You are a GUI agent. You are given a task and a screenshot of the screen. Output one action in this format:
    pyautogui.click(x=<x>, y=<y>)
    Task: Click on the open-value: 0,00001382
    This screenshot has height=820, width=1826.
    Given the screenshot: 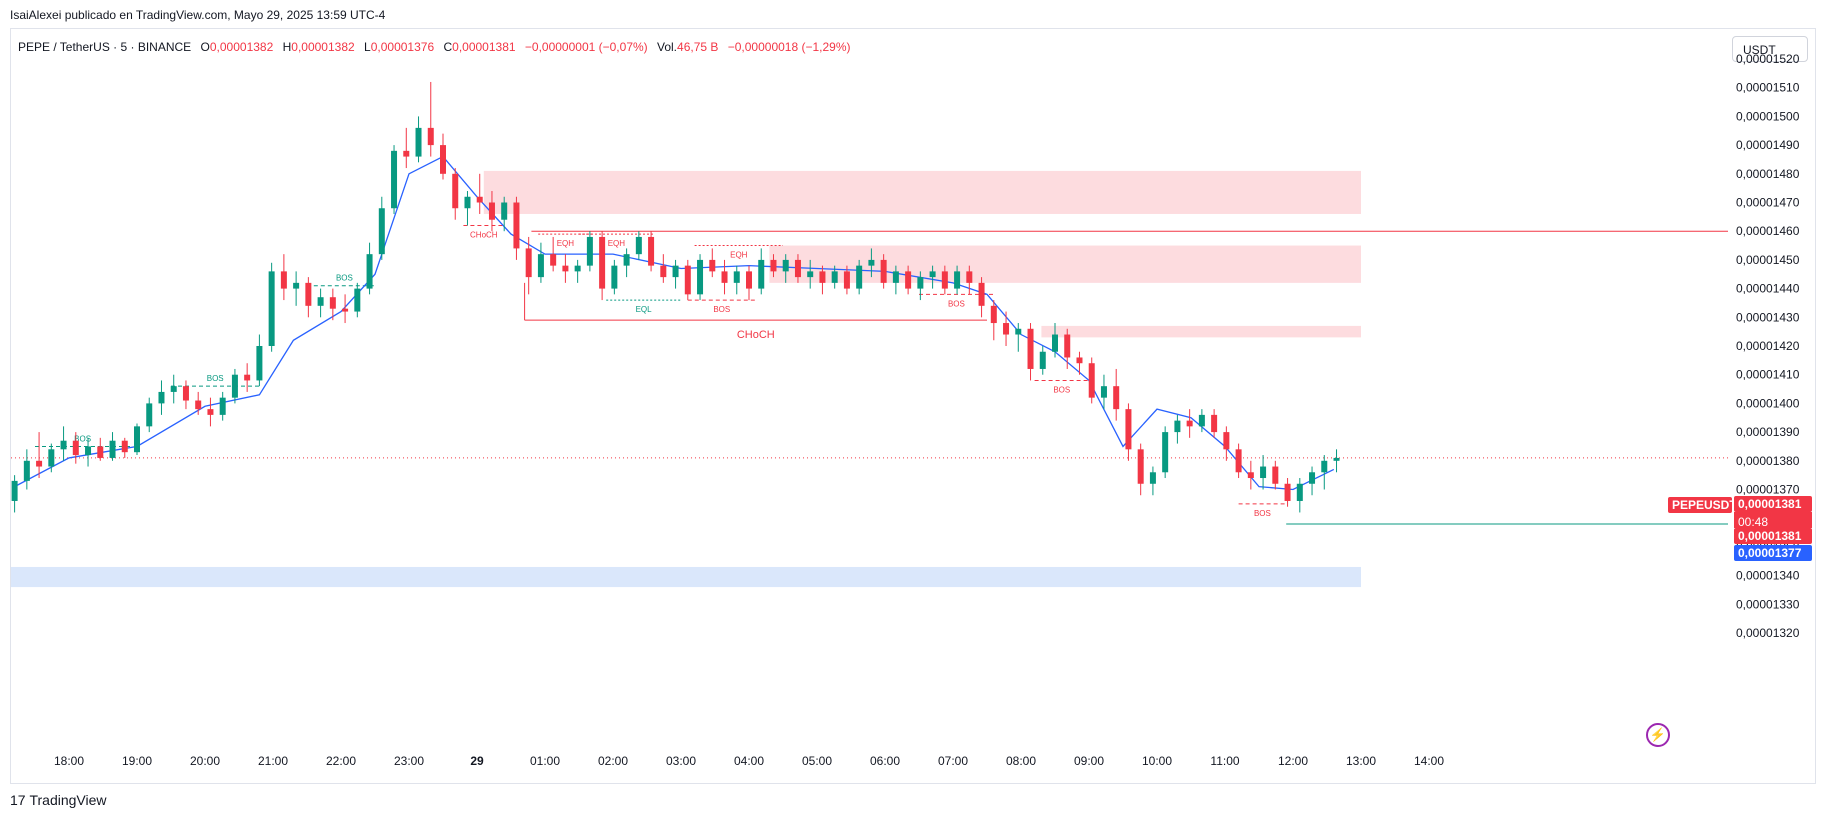 What is the action you would take?
    pyautogui.click(x=241, y=47)
    